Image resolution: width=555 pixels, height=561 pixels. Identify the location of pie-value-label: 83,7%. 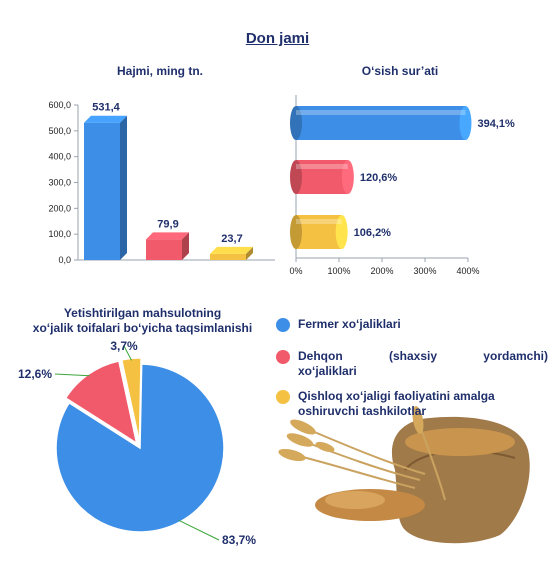
(239, 540).